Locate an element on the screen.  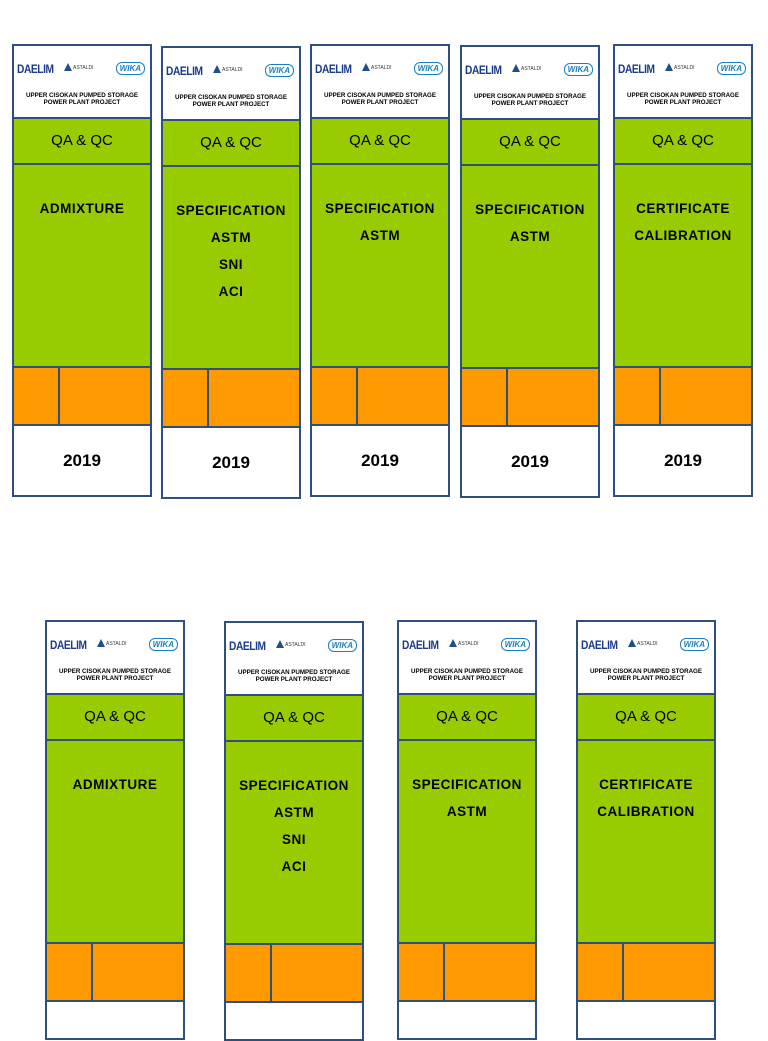
subject-area: CERTIFICATE CALIBRATION is located at coordinates (646, 842).